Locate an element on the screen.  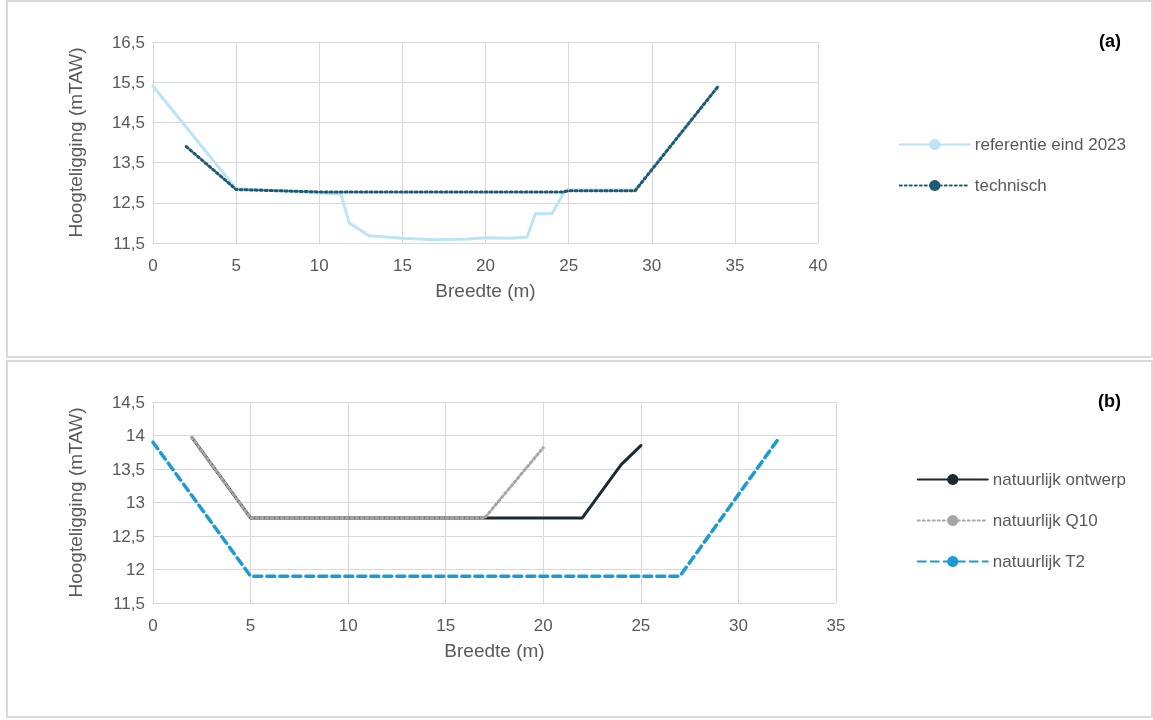
text: (a) is located at coordinates (1110, 41).